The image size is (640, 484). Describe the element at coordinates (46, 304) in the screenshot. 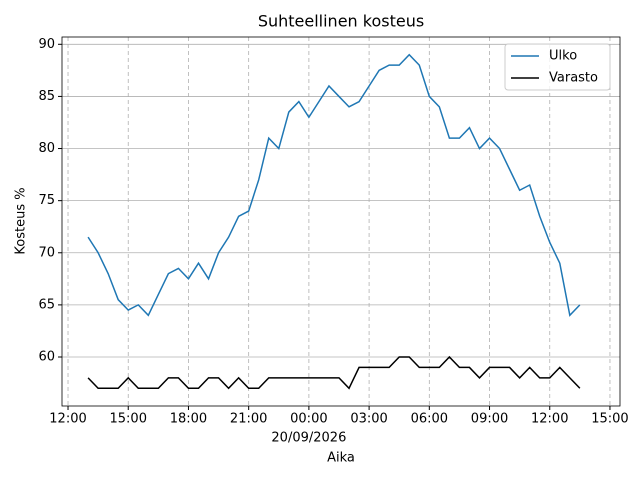

I see `y-tick-label: 65` at that location.